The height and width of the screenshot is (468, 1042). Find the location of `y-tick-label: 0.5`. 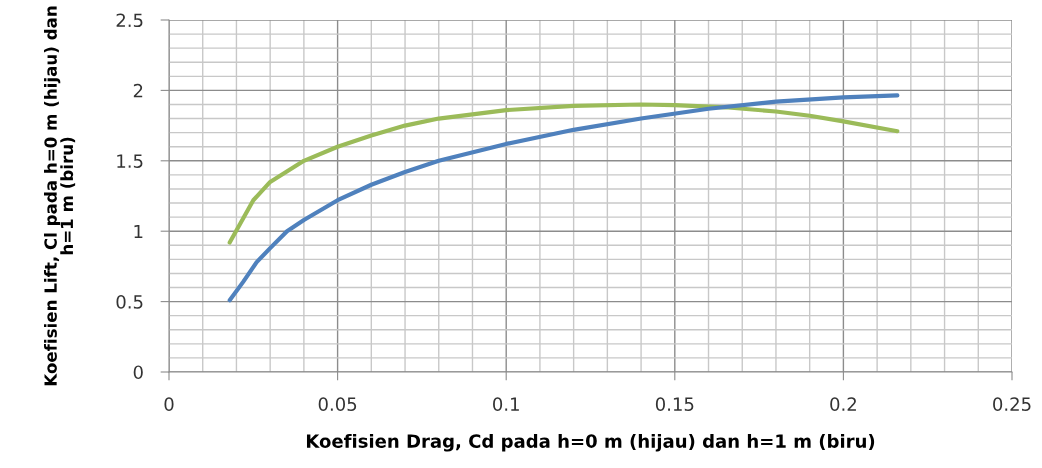

y-tick-label: 0.5 is located at coordinates (129, 302).